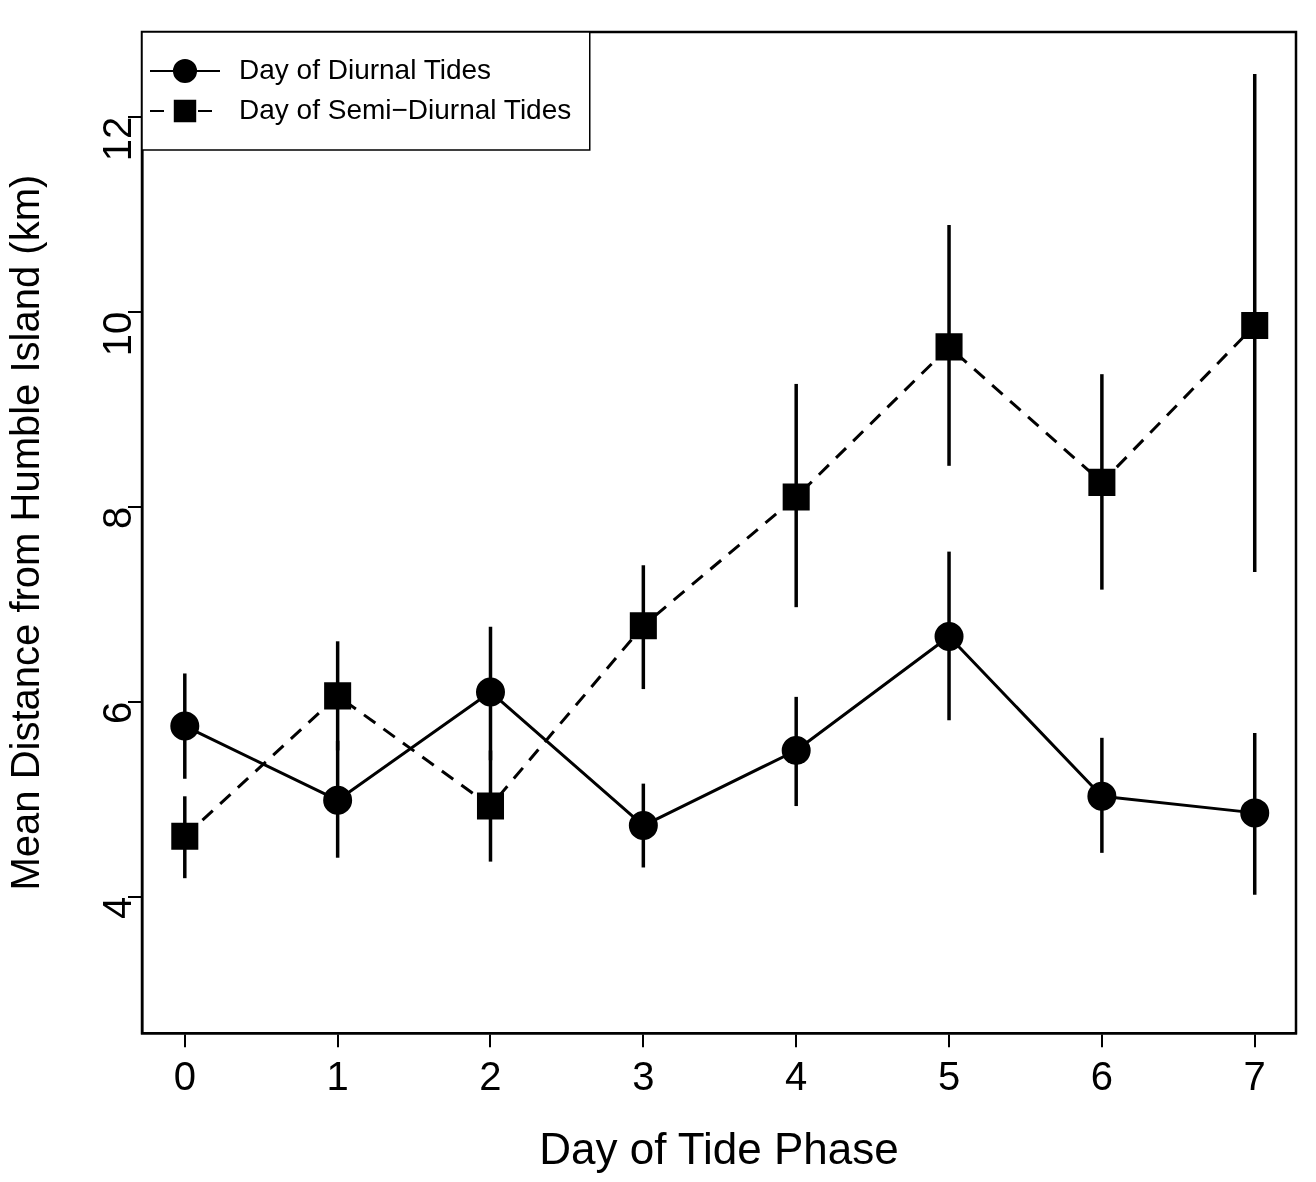  I want to click on x-axis-title: Day of Tide Phase, so click(719, 1148).